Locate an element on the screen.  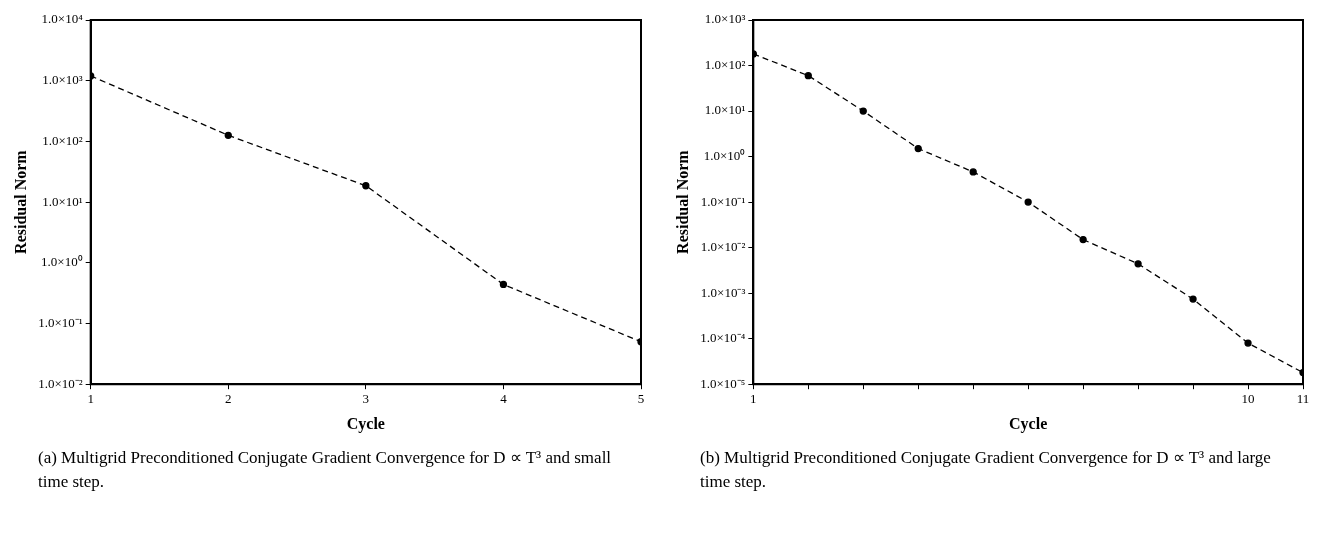
x-tick-label: 3 is located at coordinates (366, 399).